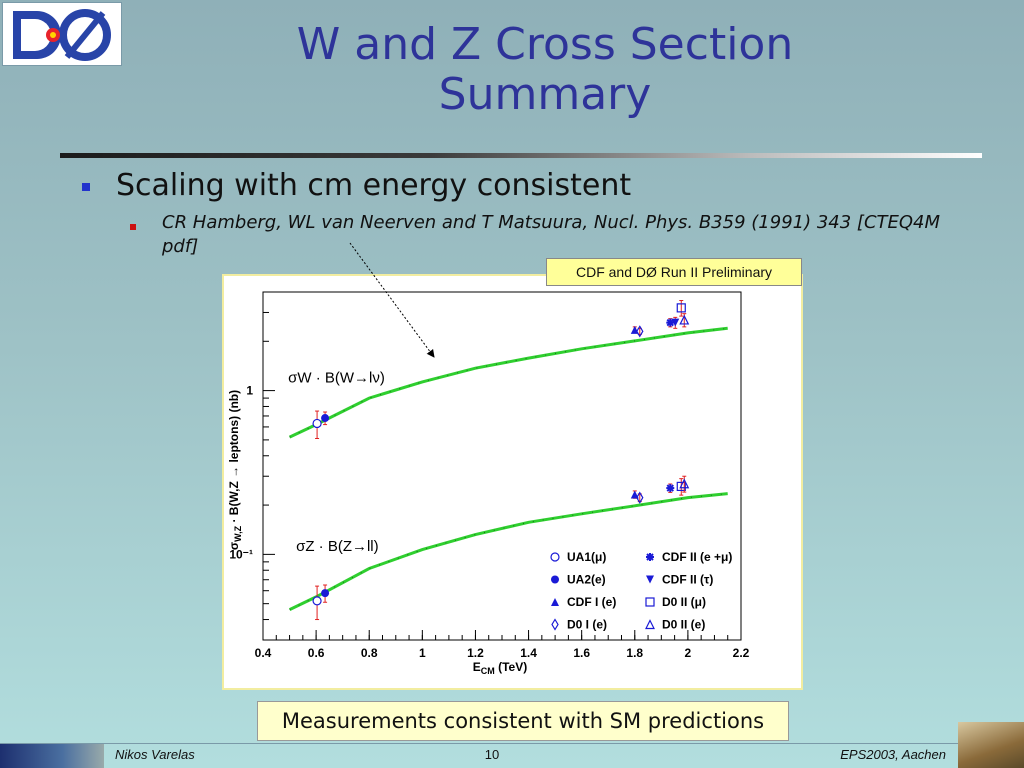  I want to click on y-tick-label: 10⁻¹, so click(241, 554).